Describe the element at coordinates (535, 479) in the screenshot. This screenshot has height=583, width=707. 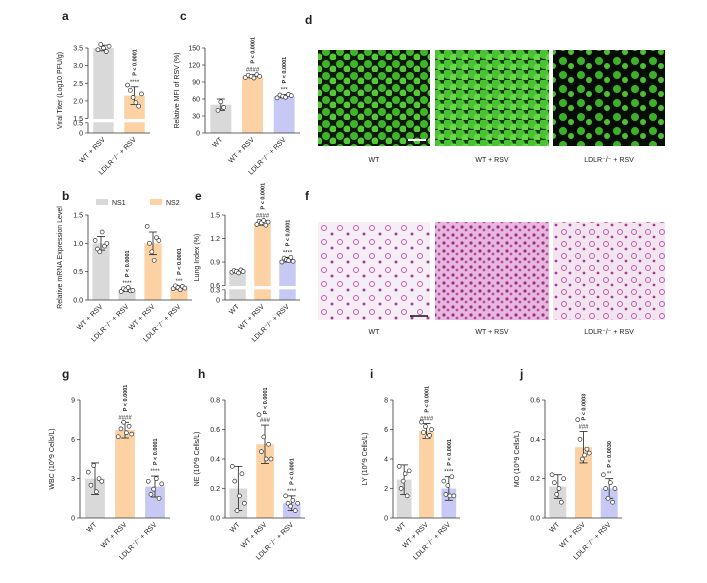
I see `y-tick-label: 0.2` at that location.